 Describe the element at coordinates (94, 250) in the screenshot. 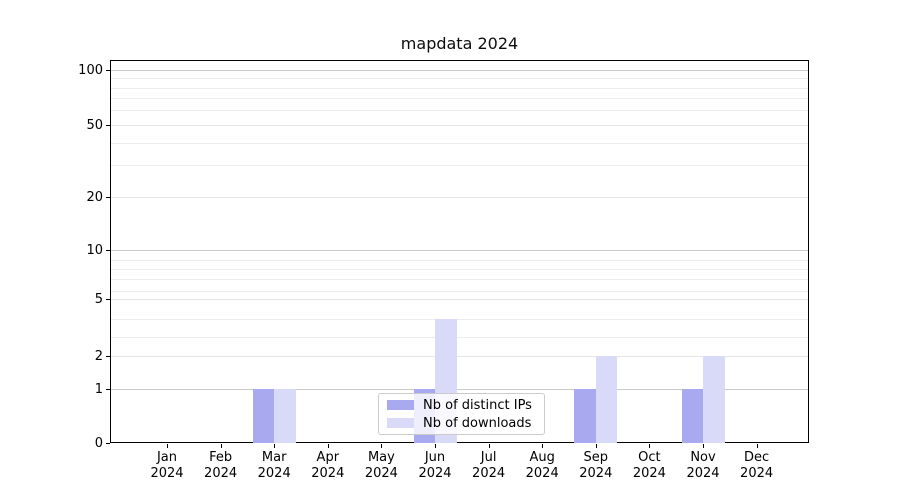

I see `y-axis-tick-label: 10` at that location.